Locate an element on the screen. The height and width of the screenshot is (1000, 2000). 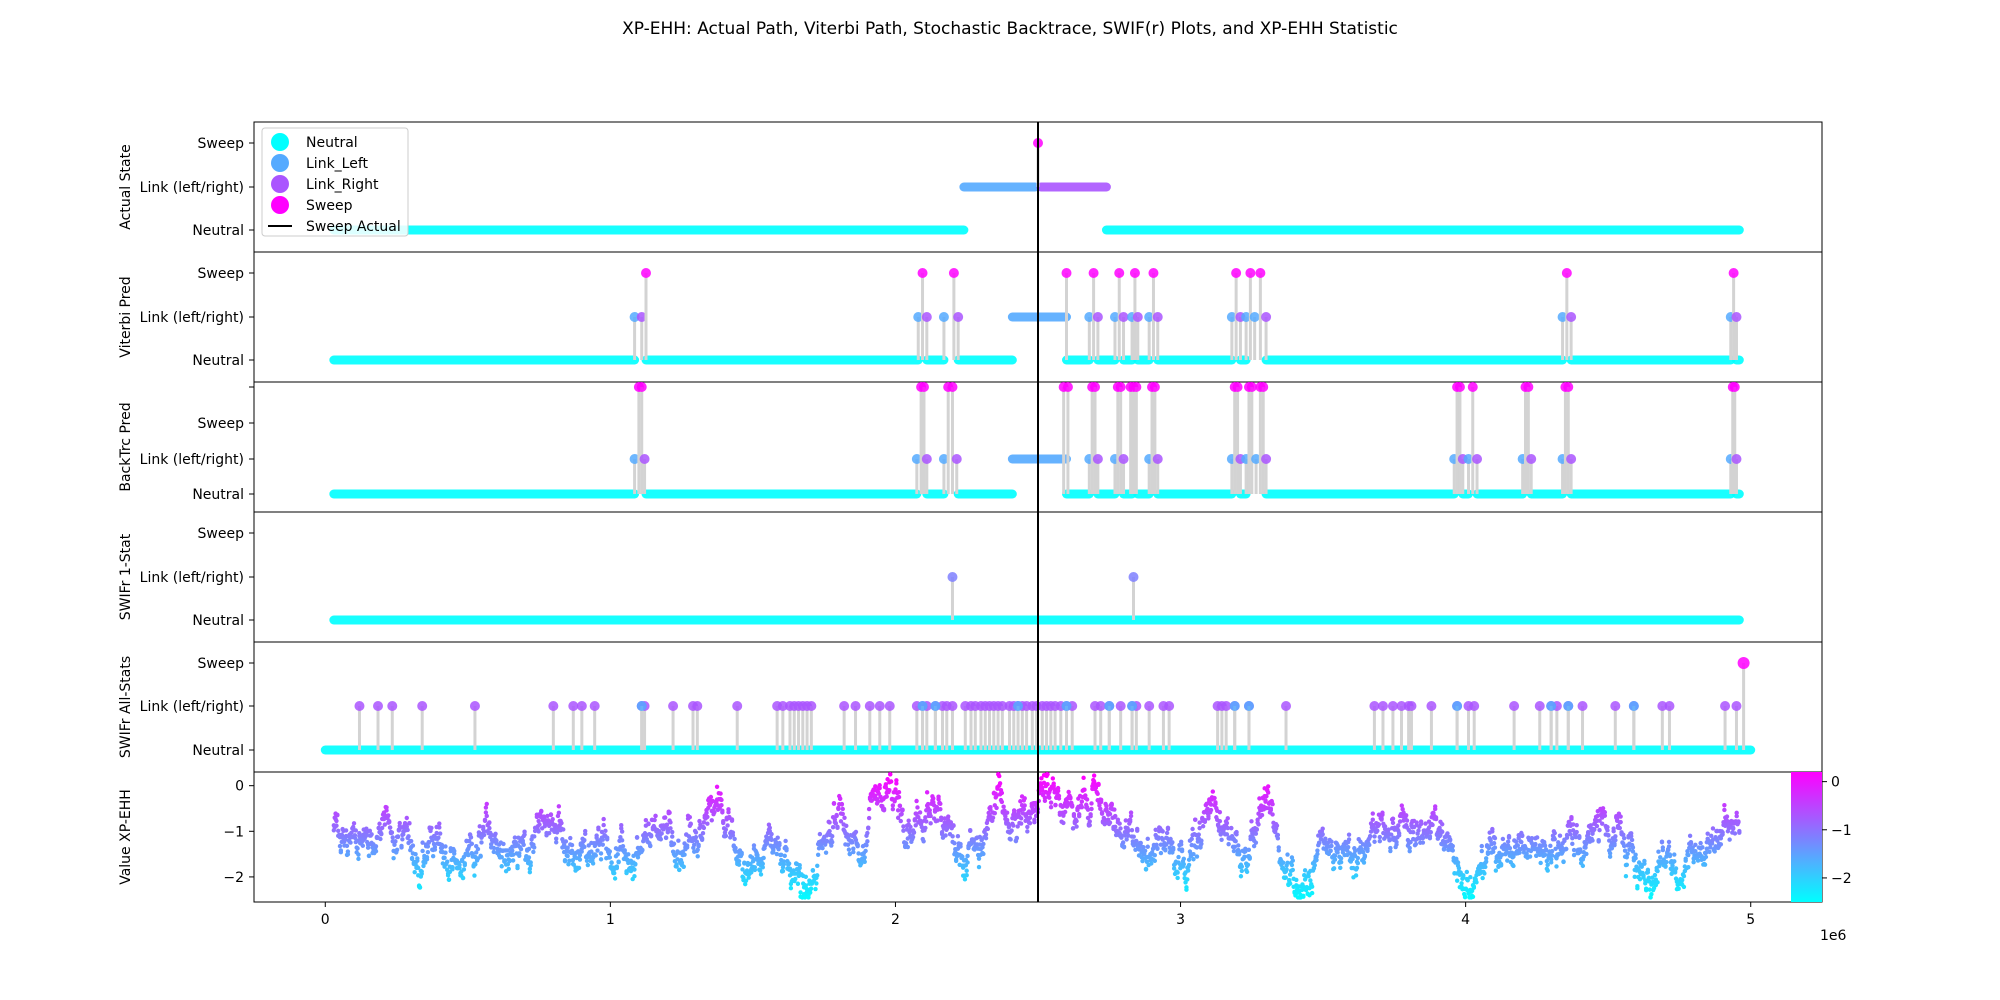
y-tick-label: Neutral is located at coordinates (218, 495).